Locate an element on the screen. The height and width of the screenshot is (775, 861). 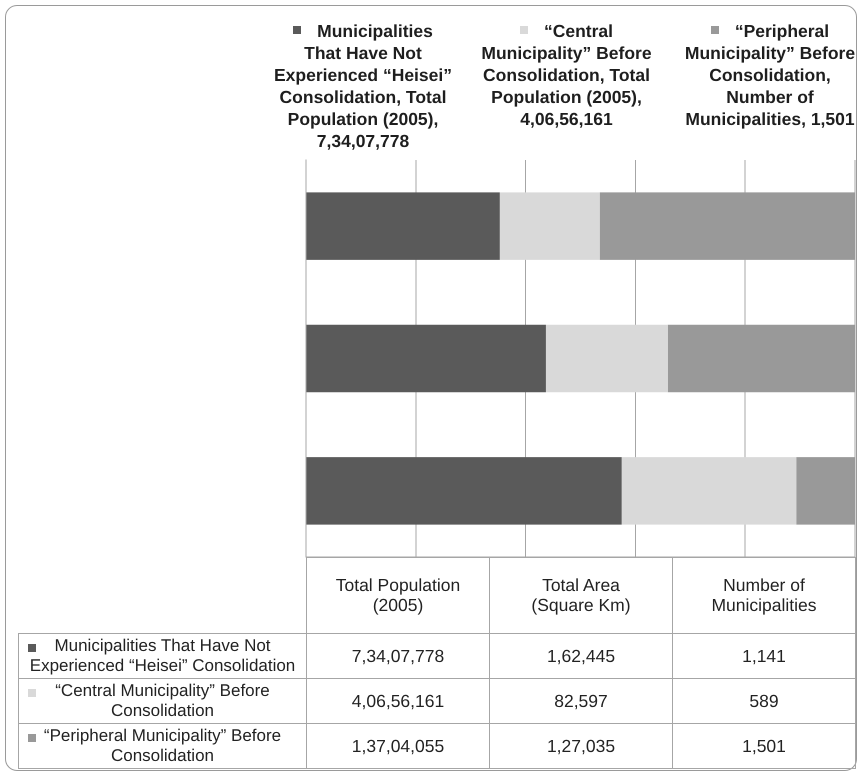
category-label: Municipalities That Have Not Experienced “Heisei” Consolidation is located at coordinates (163, 655).